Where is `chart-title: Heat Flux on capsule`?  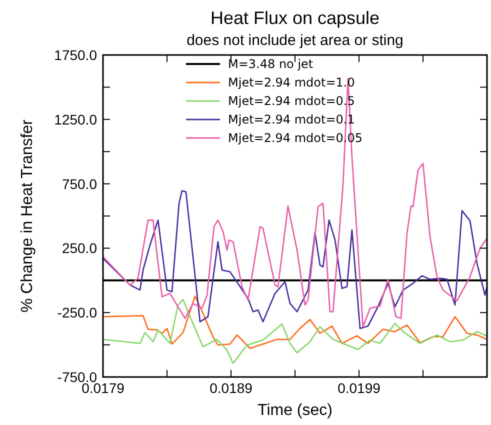
chart-title: Heat Flux on capsule is located at coordinates (295, 18).